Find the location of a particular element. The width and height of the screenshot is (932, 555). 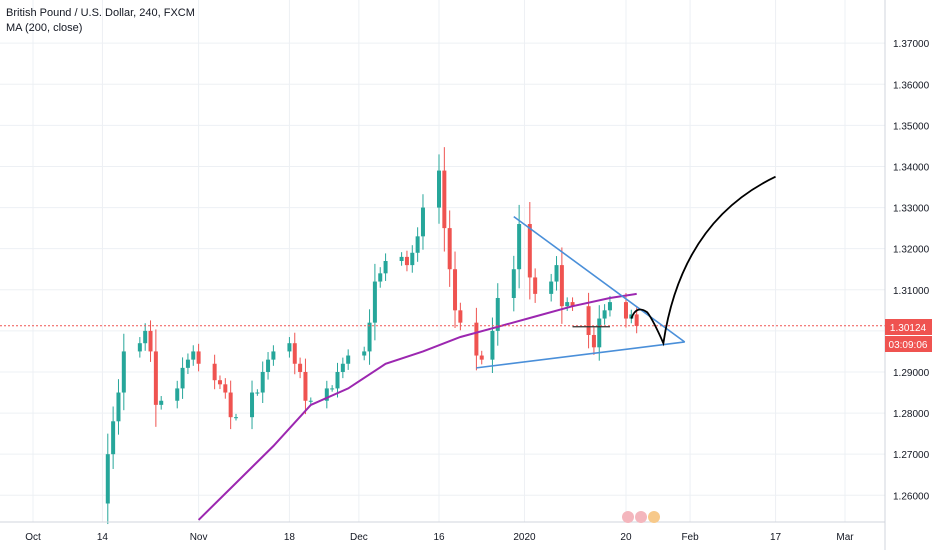

price-badge-group: 1.30124 03:09:06 is located at coordinates (908, 335).